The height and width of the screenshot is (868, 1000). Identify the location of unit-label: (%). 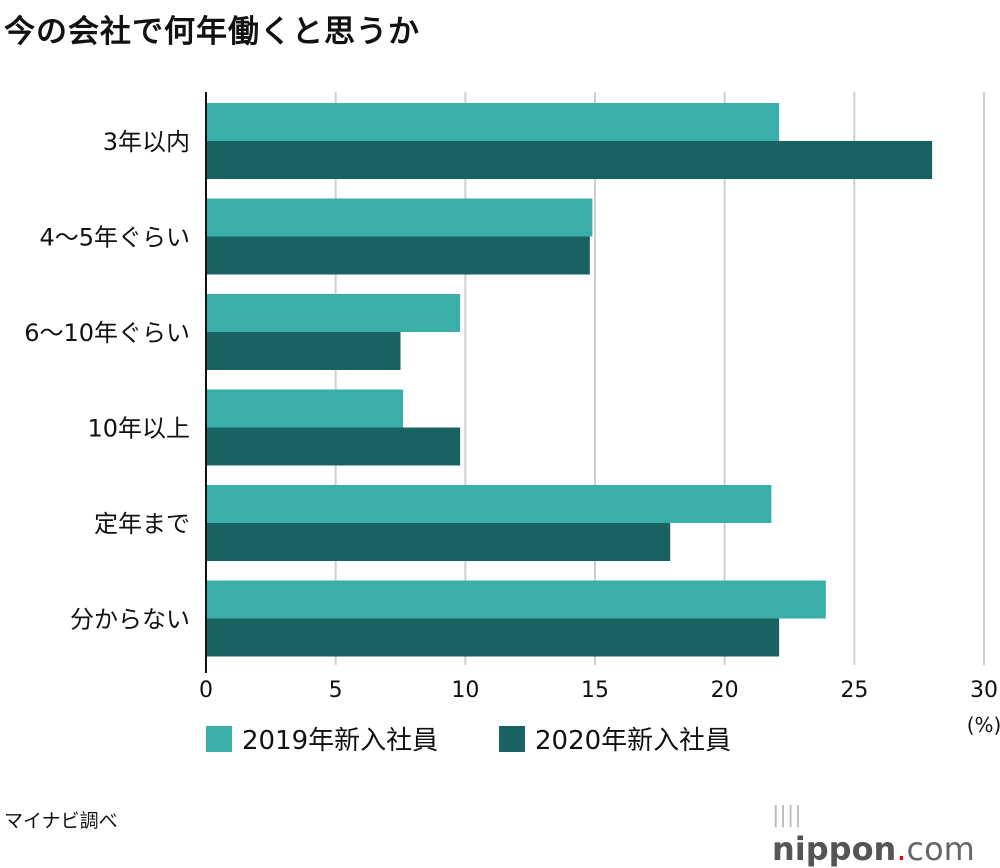
(983, 725).